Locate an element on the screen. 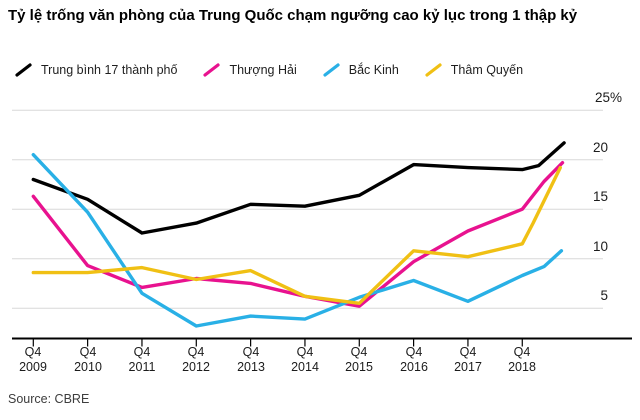  legend-item: Trung bình 17 thành phố is located at coordinates (96, 70).